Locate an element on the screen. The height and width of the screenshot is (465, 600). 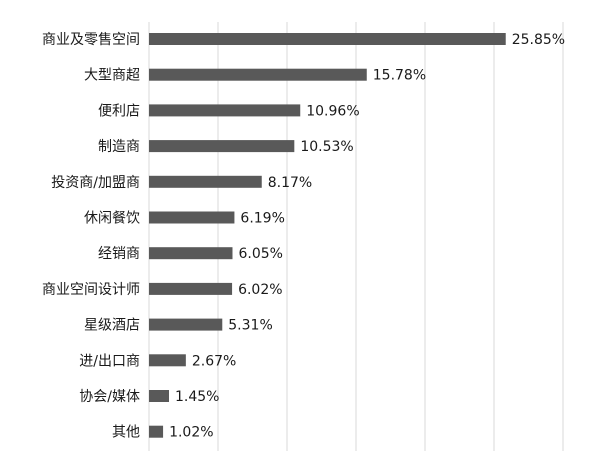
value-label: 15.78% is located at coordinates (399, 76).